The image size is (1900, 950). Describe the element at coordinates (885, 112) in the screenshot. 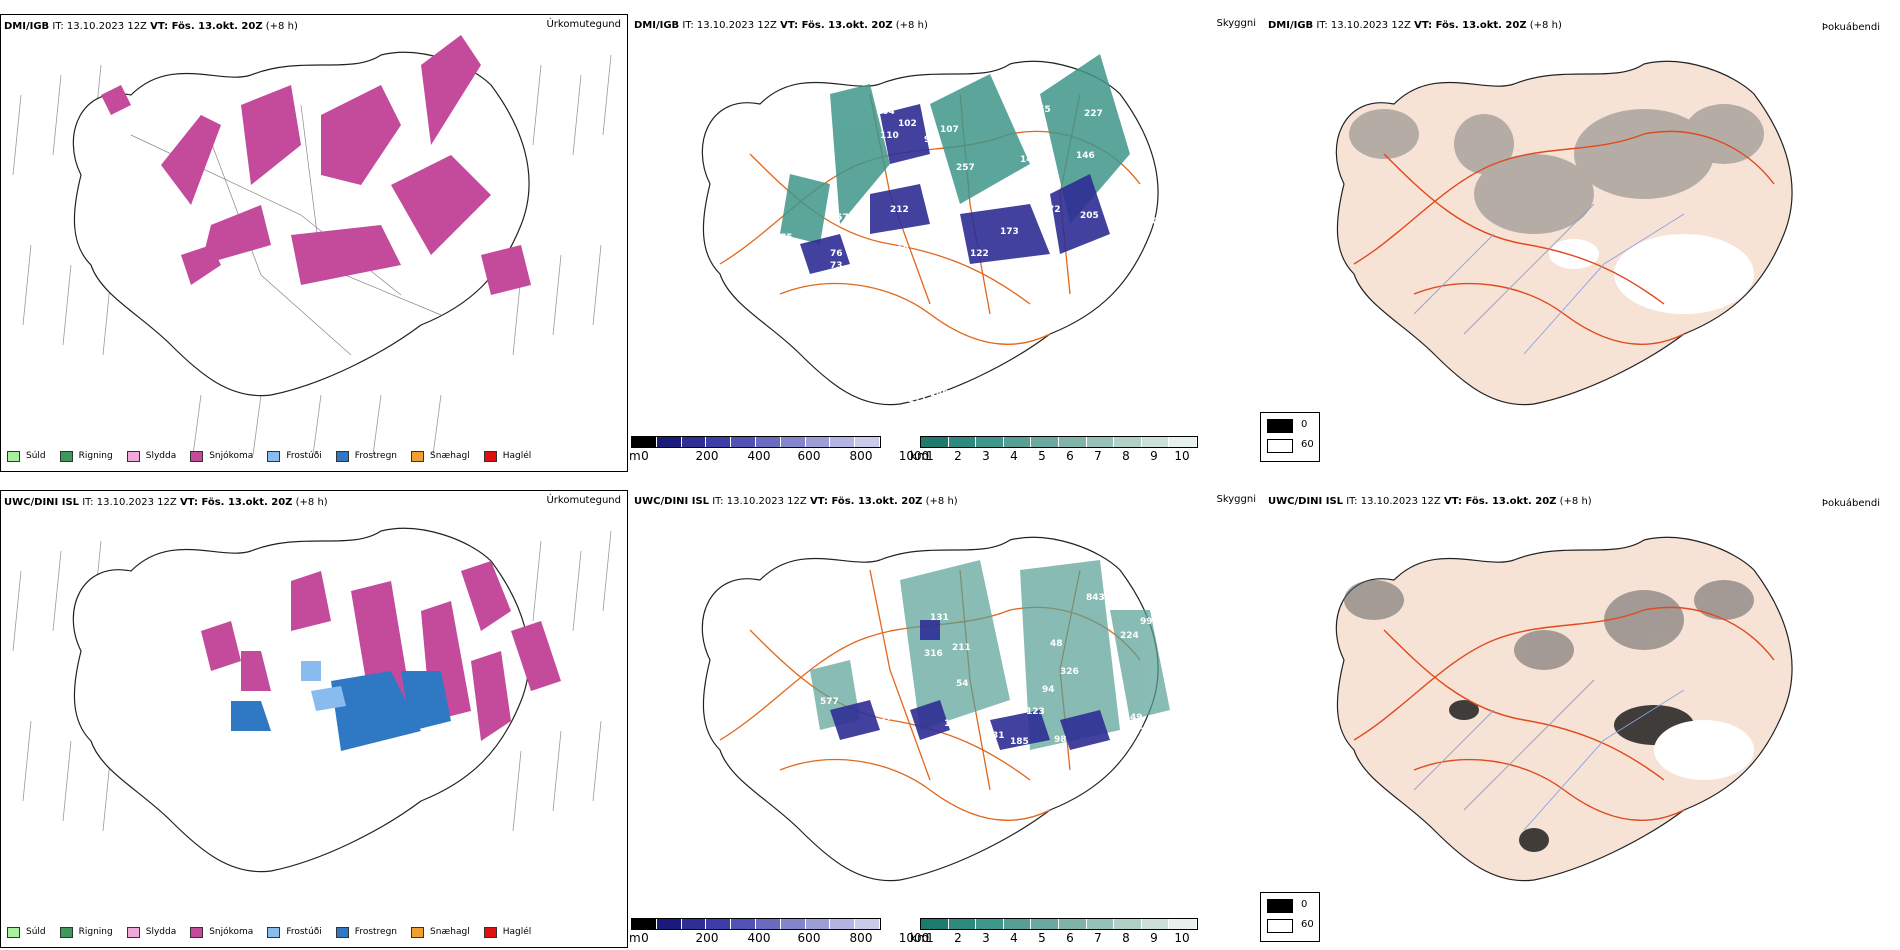

I see `vis-label: 104` at that location.